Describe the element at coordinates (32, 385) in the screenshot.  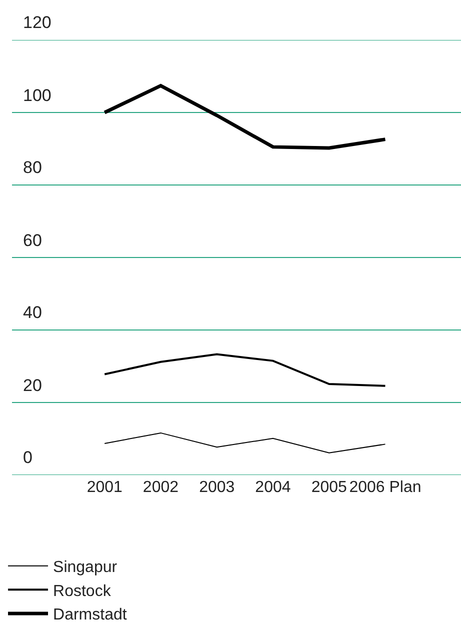
I see `y-tick-label: 20` at that location.